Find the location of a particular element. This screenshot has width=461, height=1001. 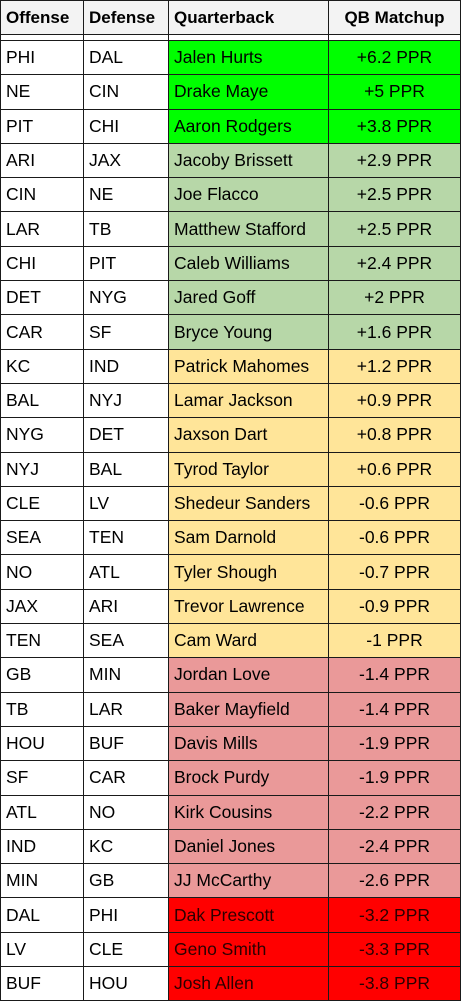

offense-cell: CAR is located at coordinates (42, 332).